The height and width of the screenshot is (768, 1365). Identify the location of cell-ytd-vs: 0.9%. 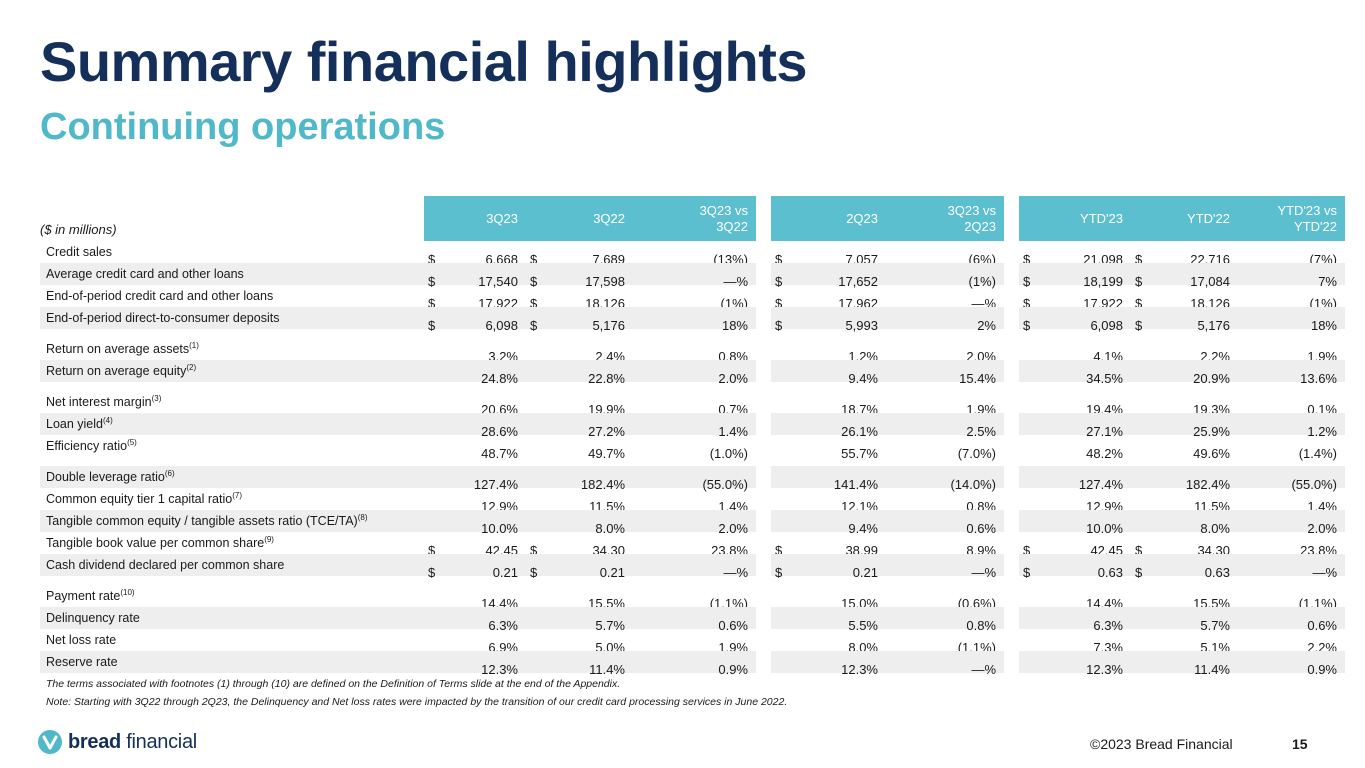
(1291, 664).